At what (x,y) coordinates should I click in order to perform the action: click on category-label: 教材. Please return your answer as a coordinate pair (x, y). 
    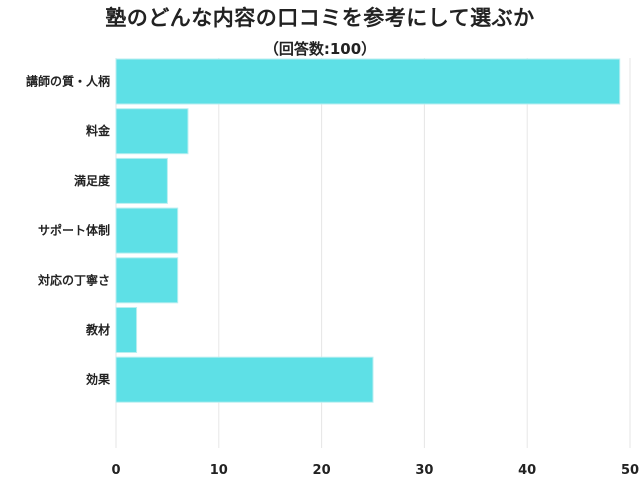
    Looking at the image, I should click on (97, 329).